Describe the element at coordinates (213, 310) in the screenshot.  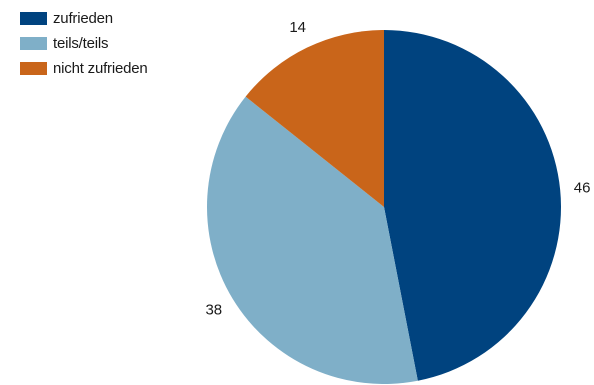
I see `data-label-teils-teils: 38` at that location.